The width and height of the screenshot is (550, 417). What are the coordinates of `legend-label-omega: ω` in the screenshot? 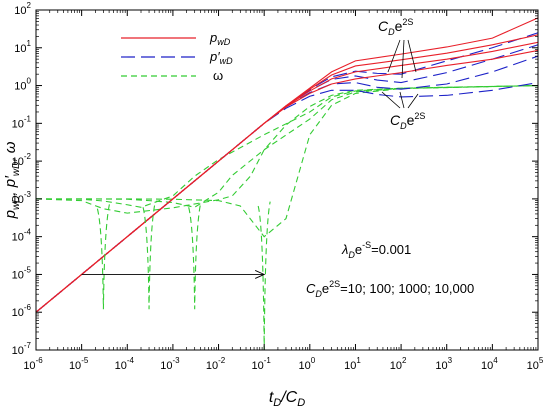 It's located at (218, 75).